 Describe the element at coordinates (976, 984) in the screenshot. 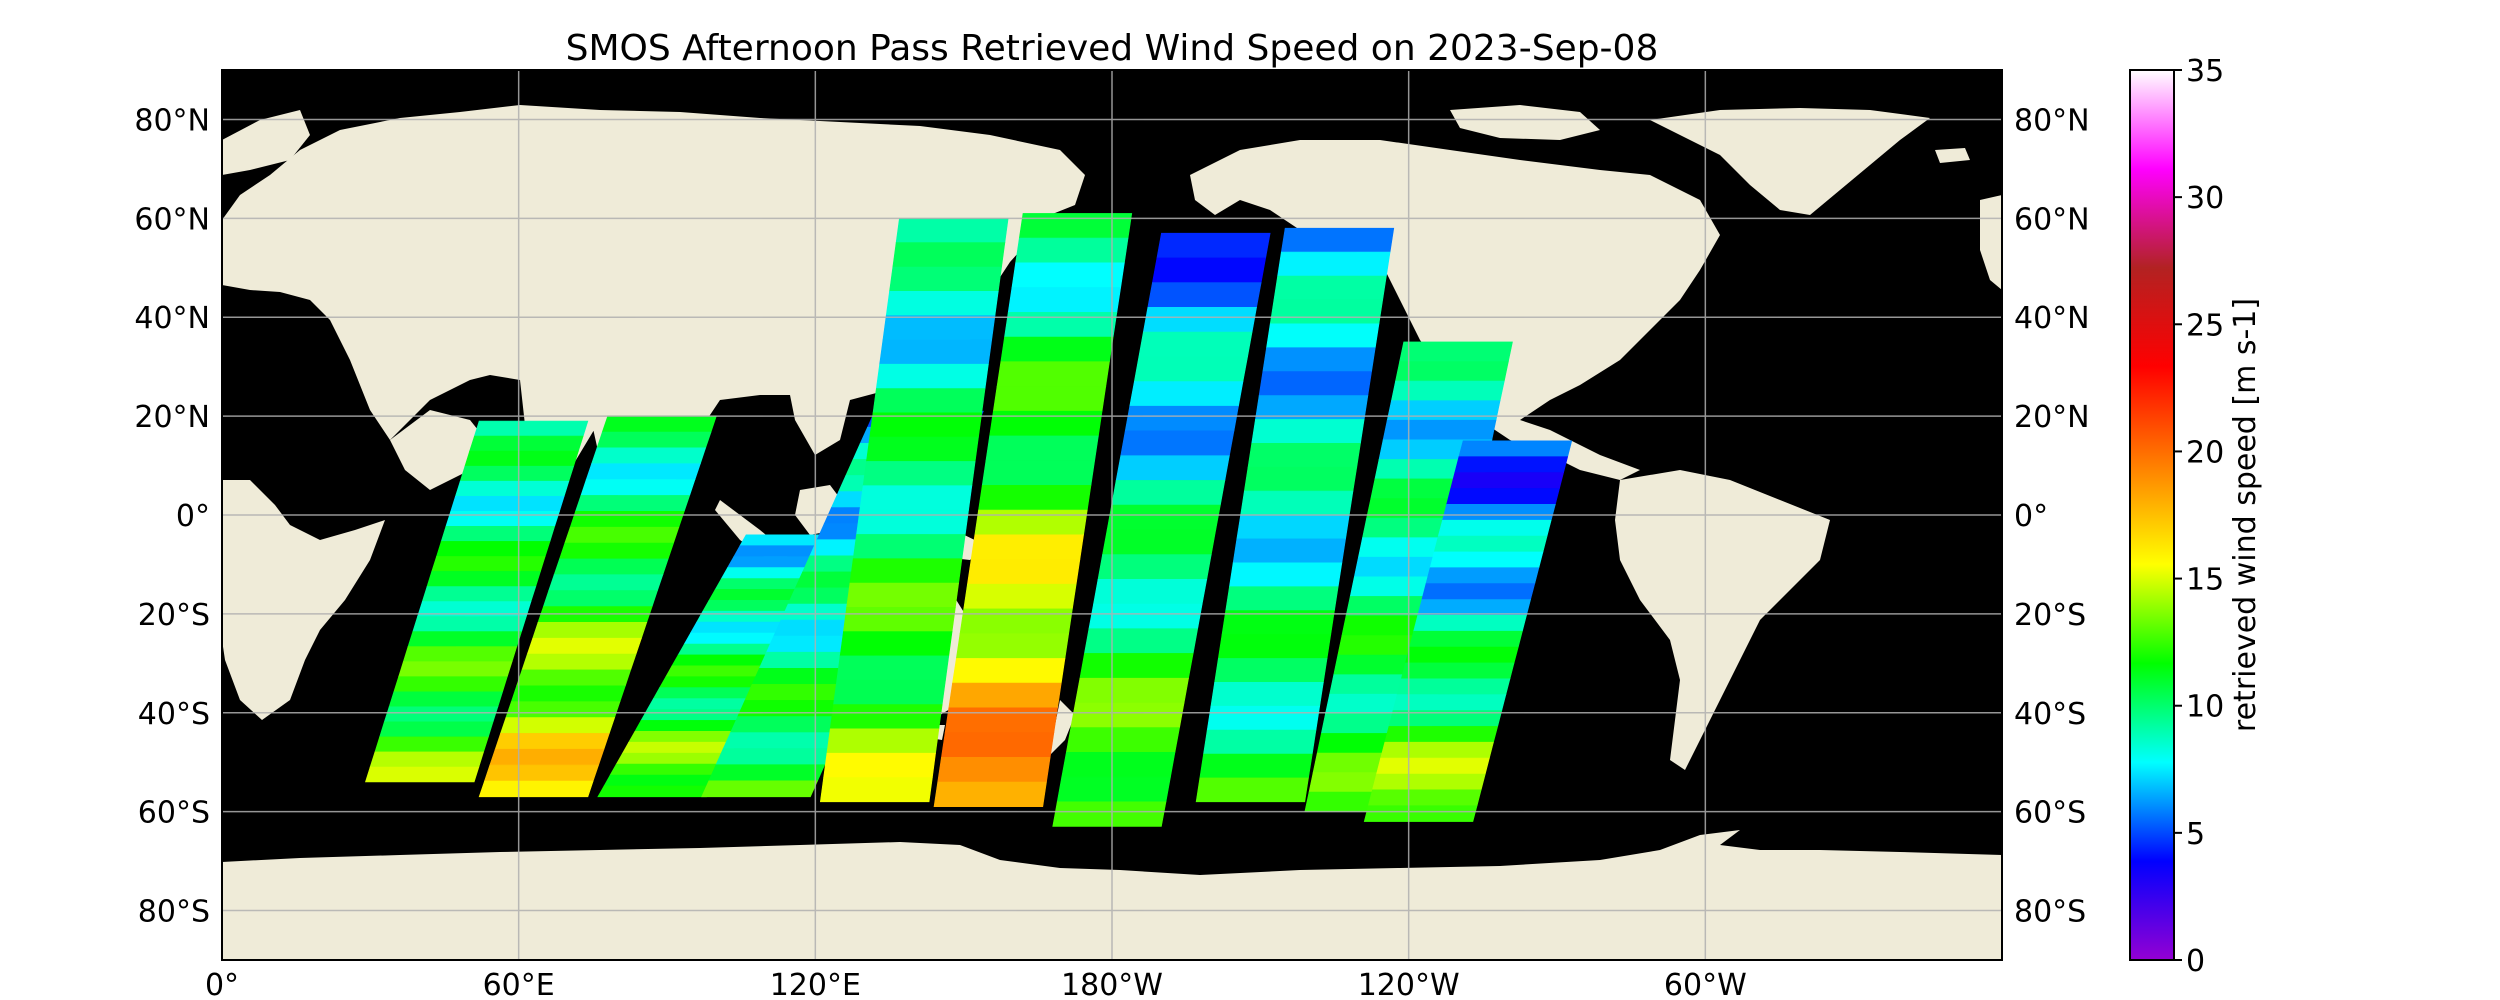

I see `longitude-labels: 0° 60°E 120°E 180°W 120°W 60°W` at that location.